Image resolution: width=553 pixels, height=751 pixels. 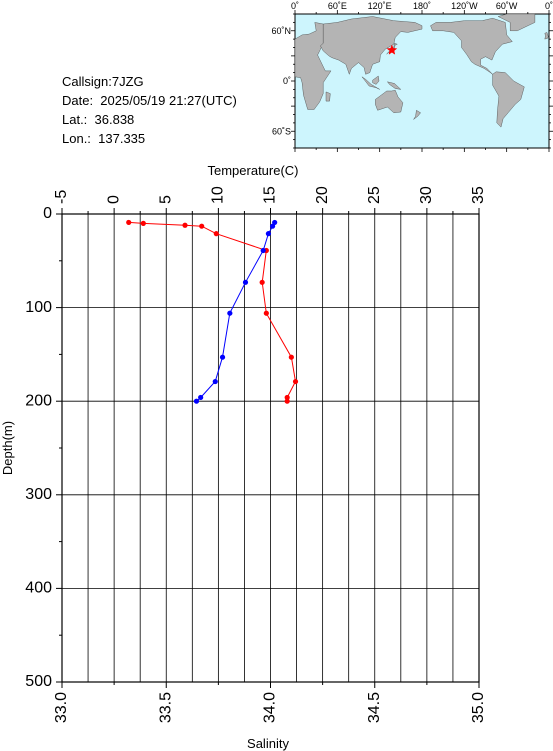 What do you see at coordinates (394, 85) in the screenshot?
I see `new-guinea-land` at bounding box center [394, 85].